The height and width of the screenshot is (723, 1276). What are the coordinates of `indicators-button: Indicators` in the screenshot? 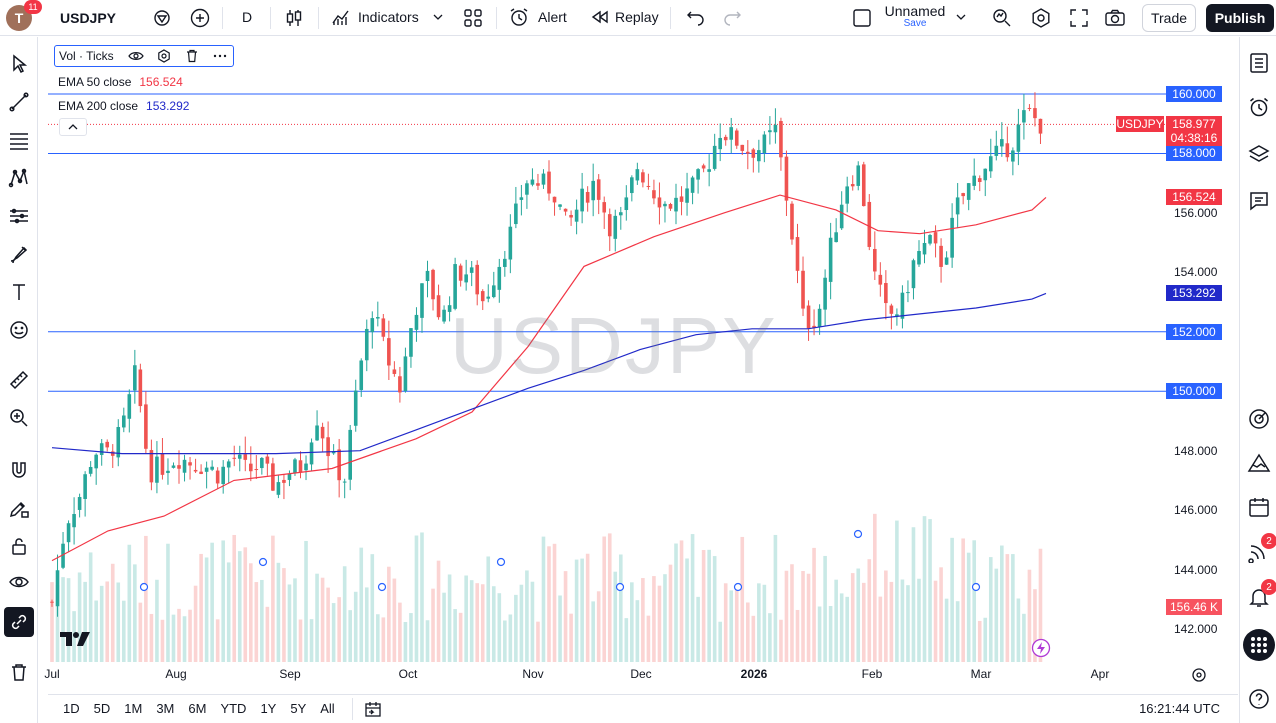 It's located at (386, 17).